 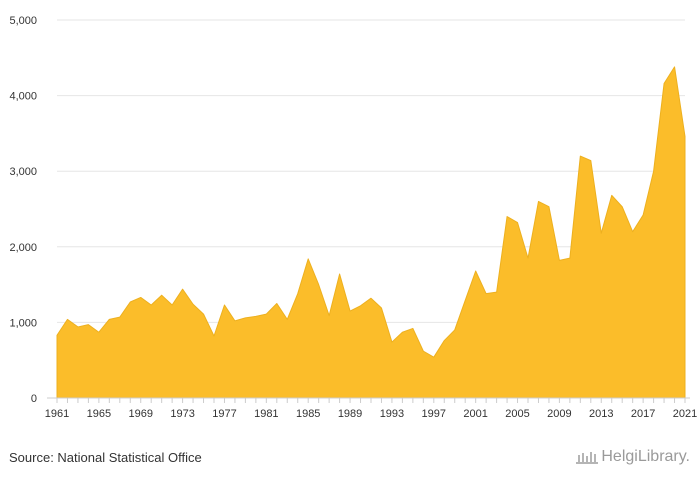 I want to click on y-tick-label: 5,000, so click(x=23, y=21).